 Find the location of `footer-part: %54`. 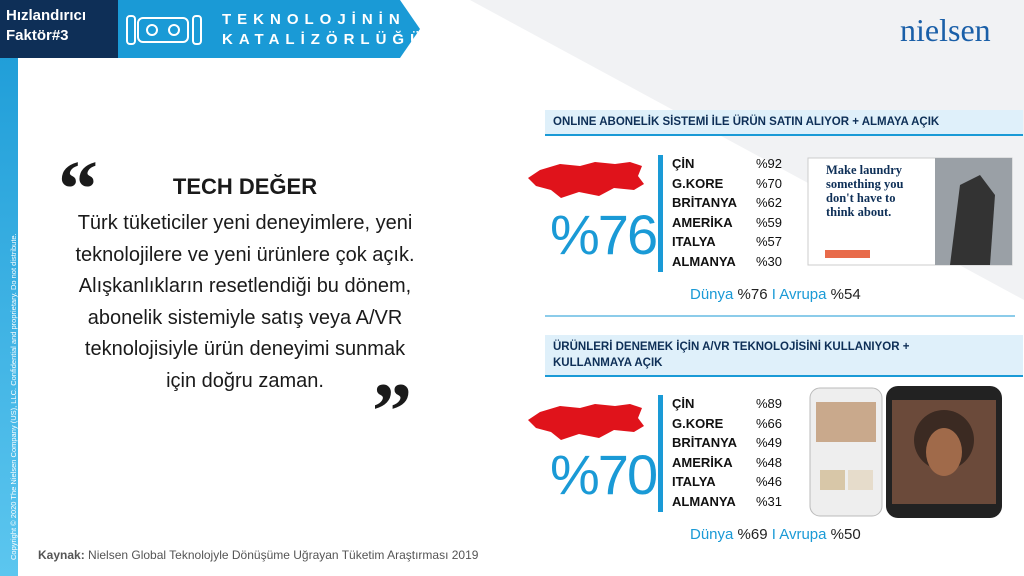

footer-part: %54 is located at coordinates (845, 294).